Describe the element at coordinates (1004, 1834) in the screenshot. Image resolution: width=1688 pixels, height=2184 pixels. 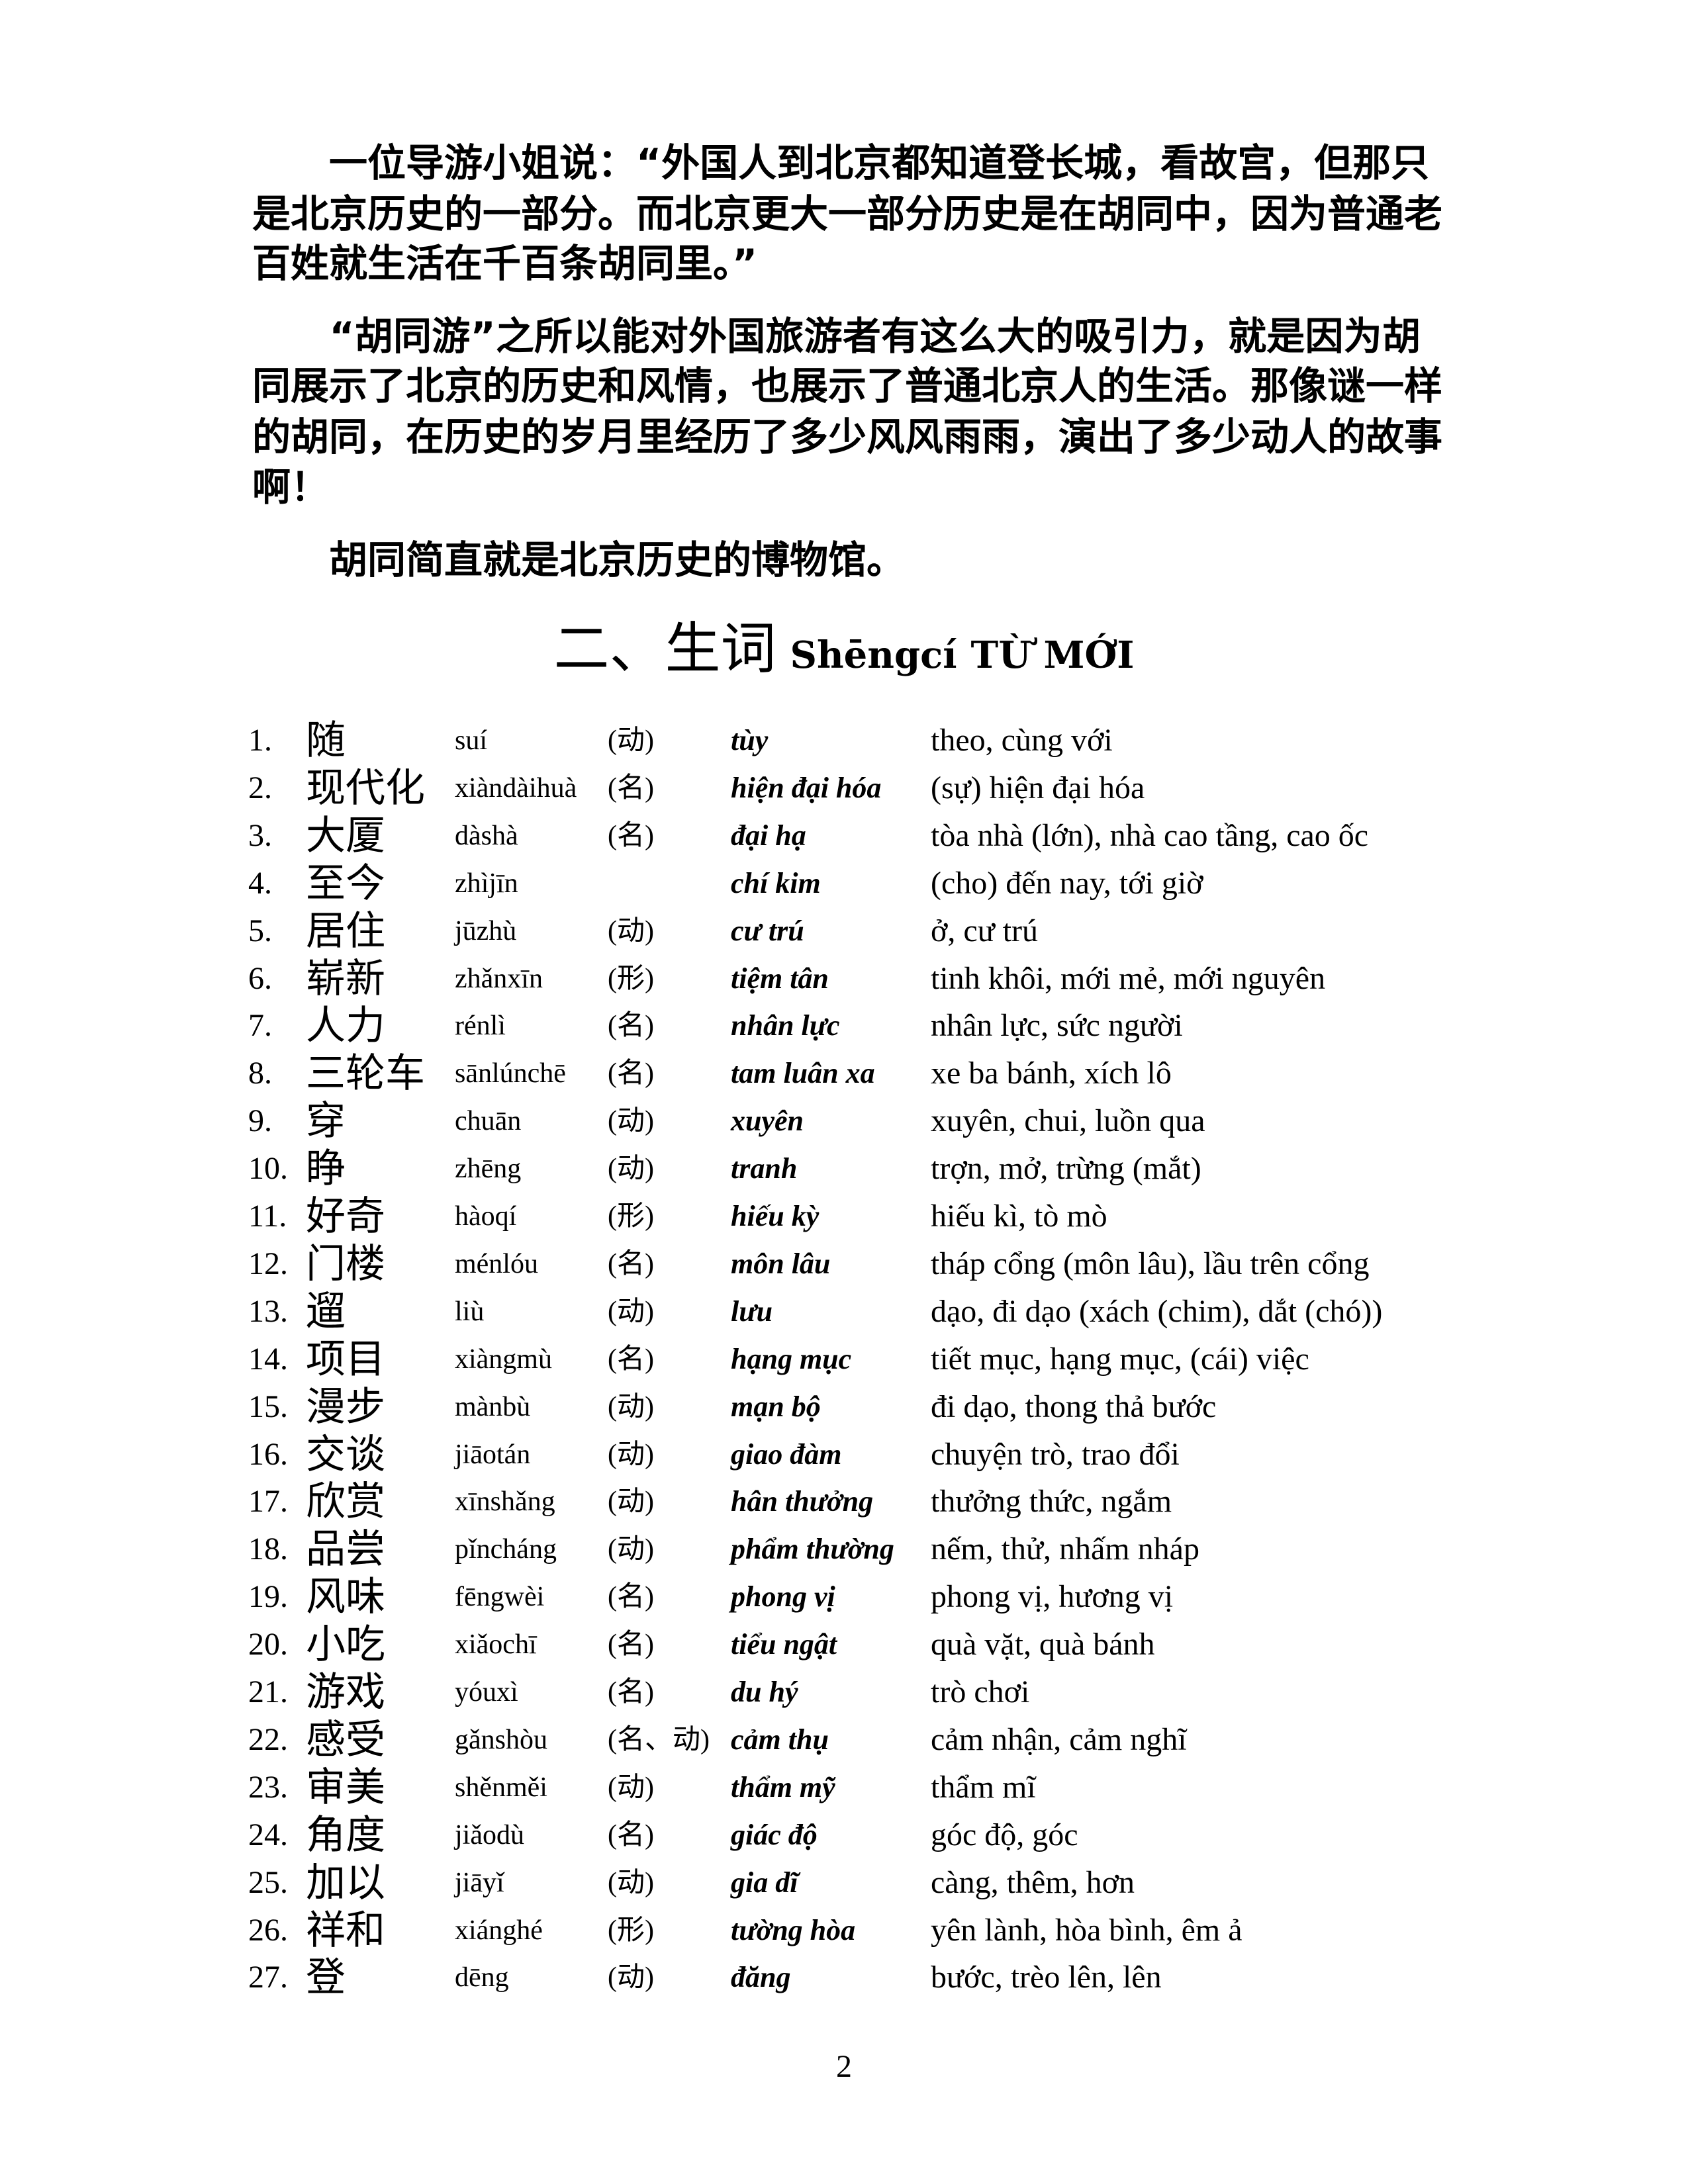
I see `vocab-meaning: góc độ, góc` at that location.